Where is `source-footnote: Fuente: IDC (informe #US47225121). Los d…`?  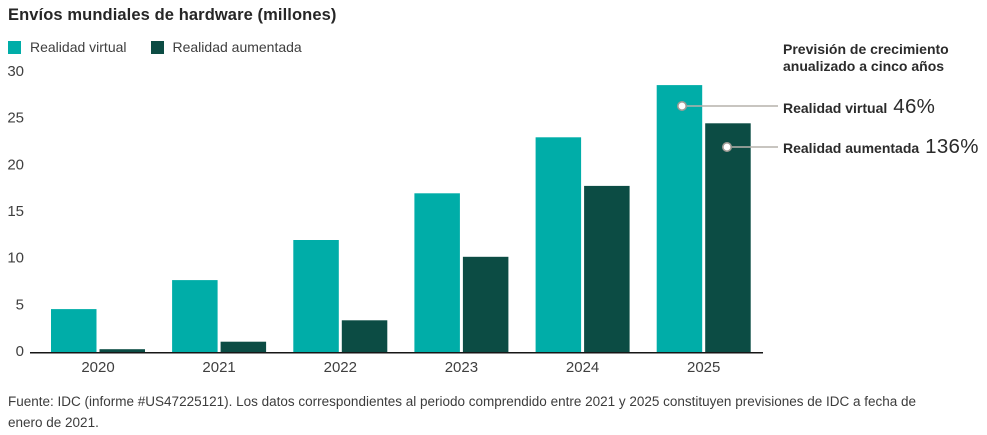
source-footnote: Fuente: IDC (informe #US47225121). Los d… is located at coordinates (462, 412).